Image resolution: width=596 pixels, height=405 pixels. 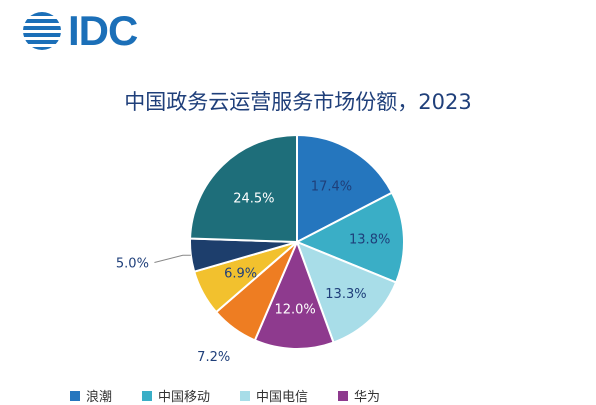 I want to click on legend-label: 浪潮, so click(x=99, y=397).